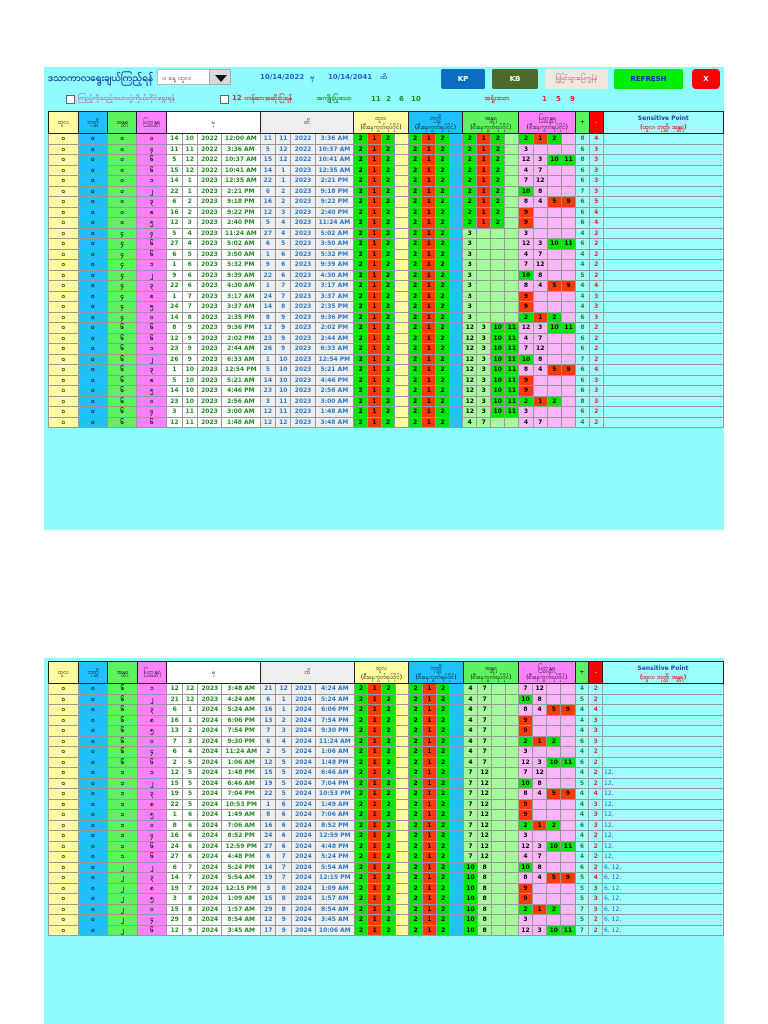  I want to click on sensitive-point-cell, so click(663, 370).